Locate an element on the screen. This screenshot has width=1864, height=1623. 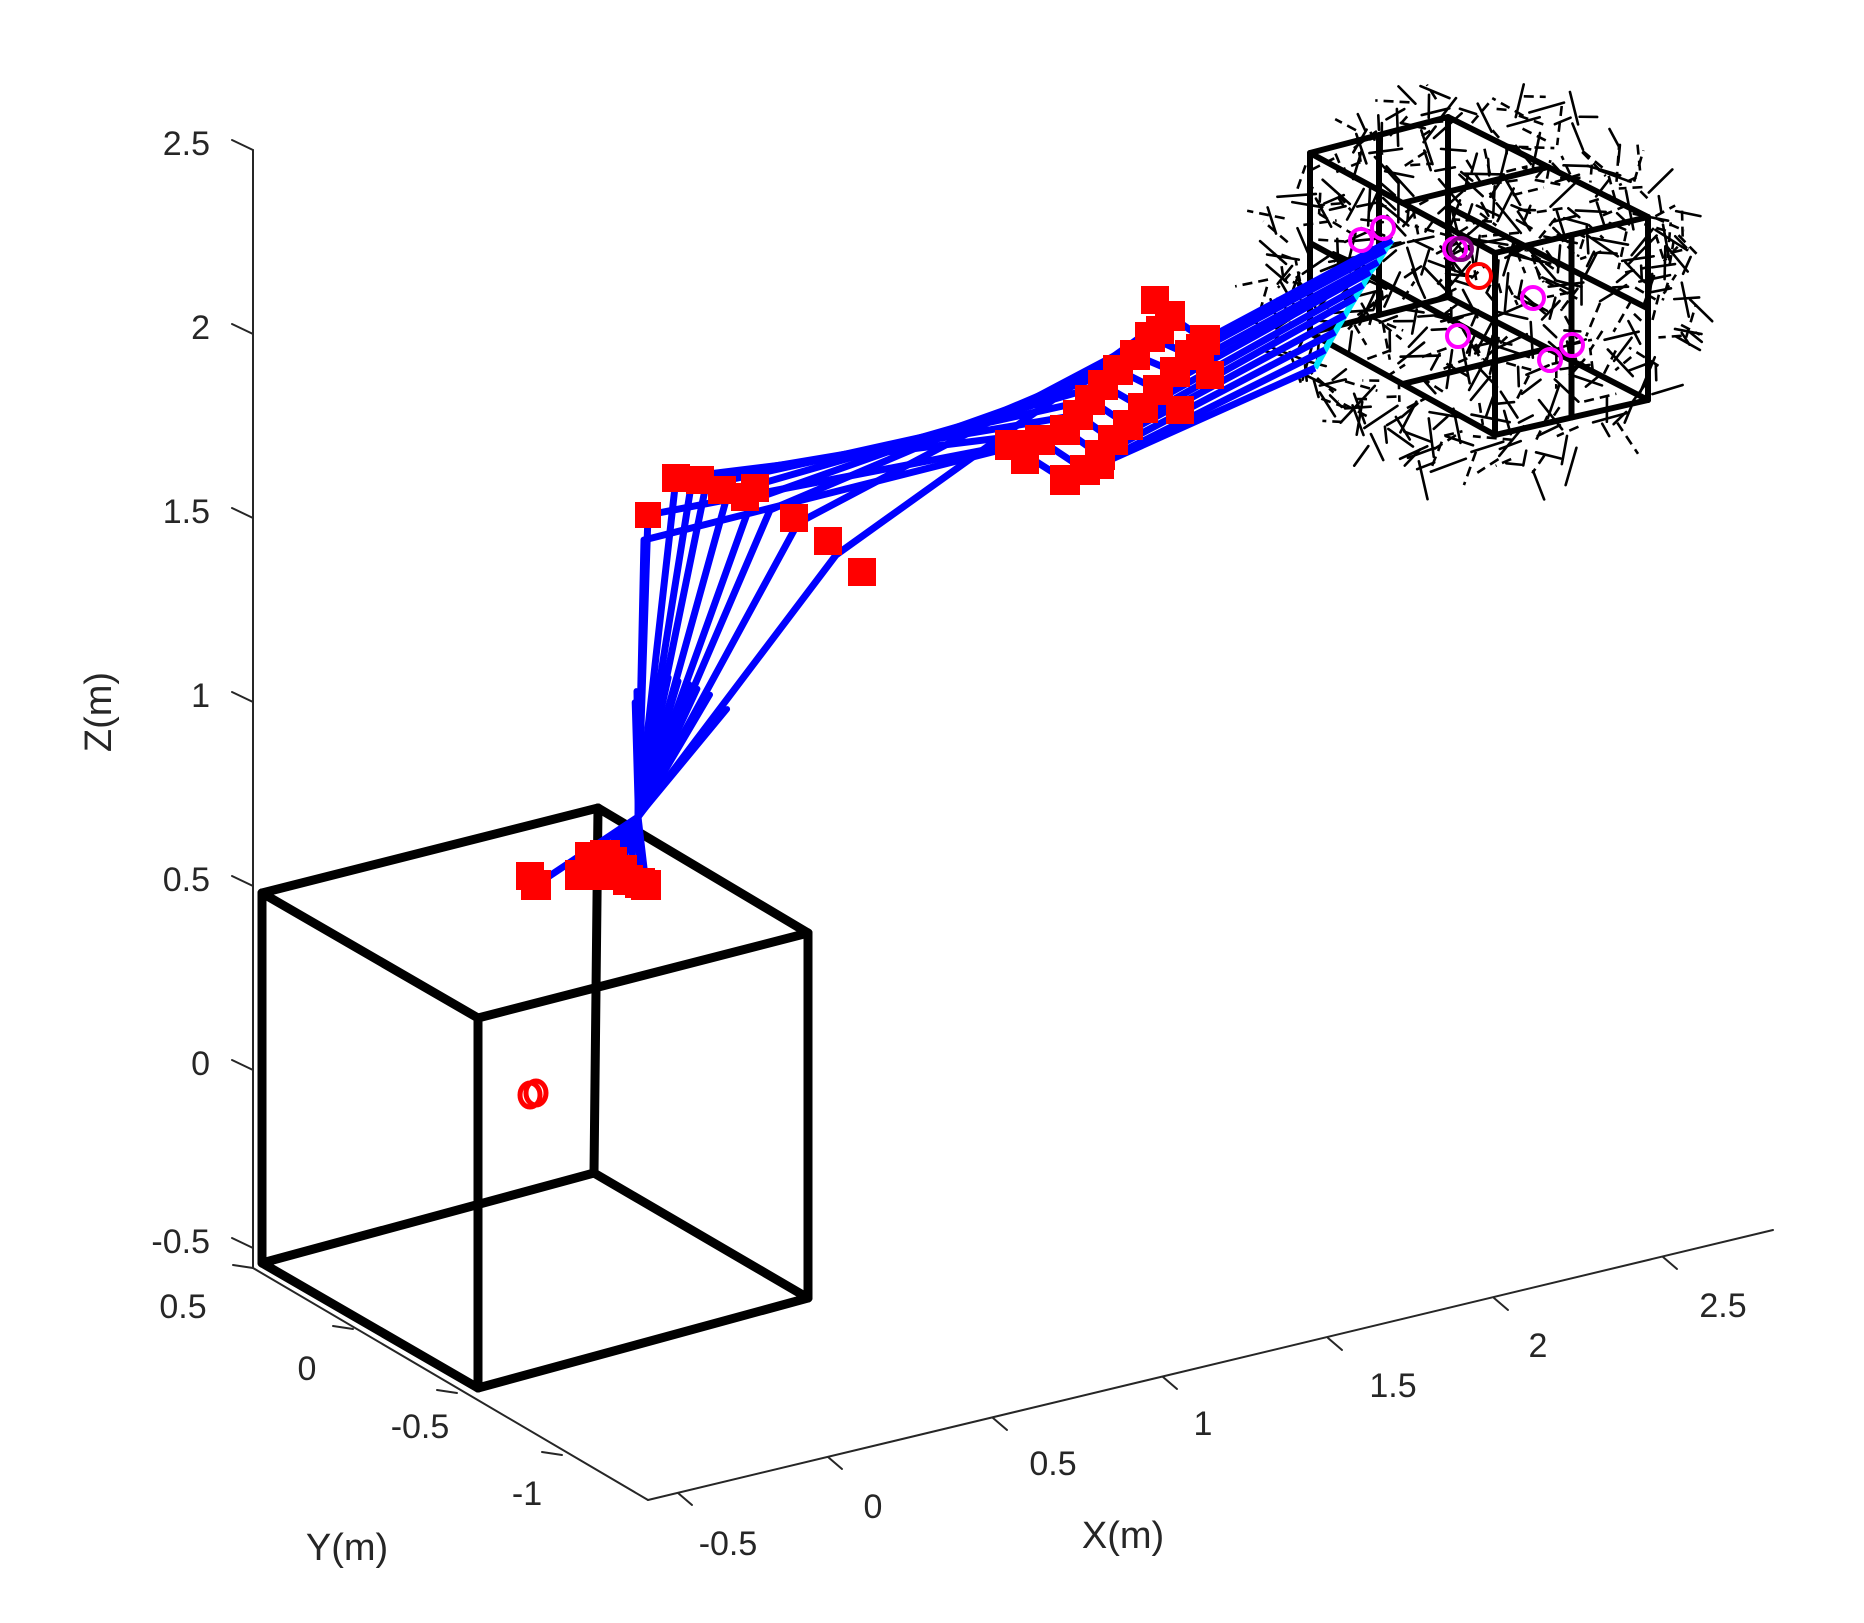
target-point is located at coordinates (1550, 360).